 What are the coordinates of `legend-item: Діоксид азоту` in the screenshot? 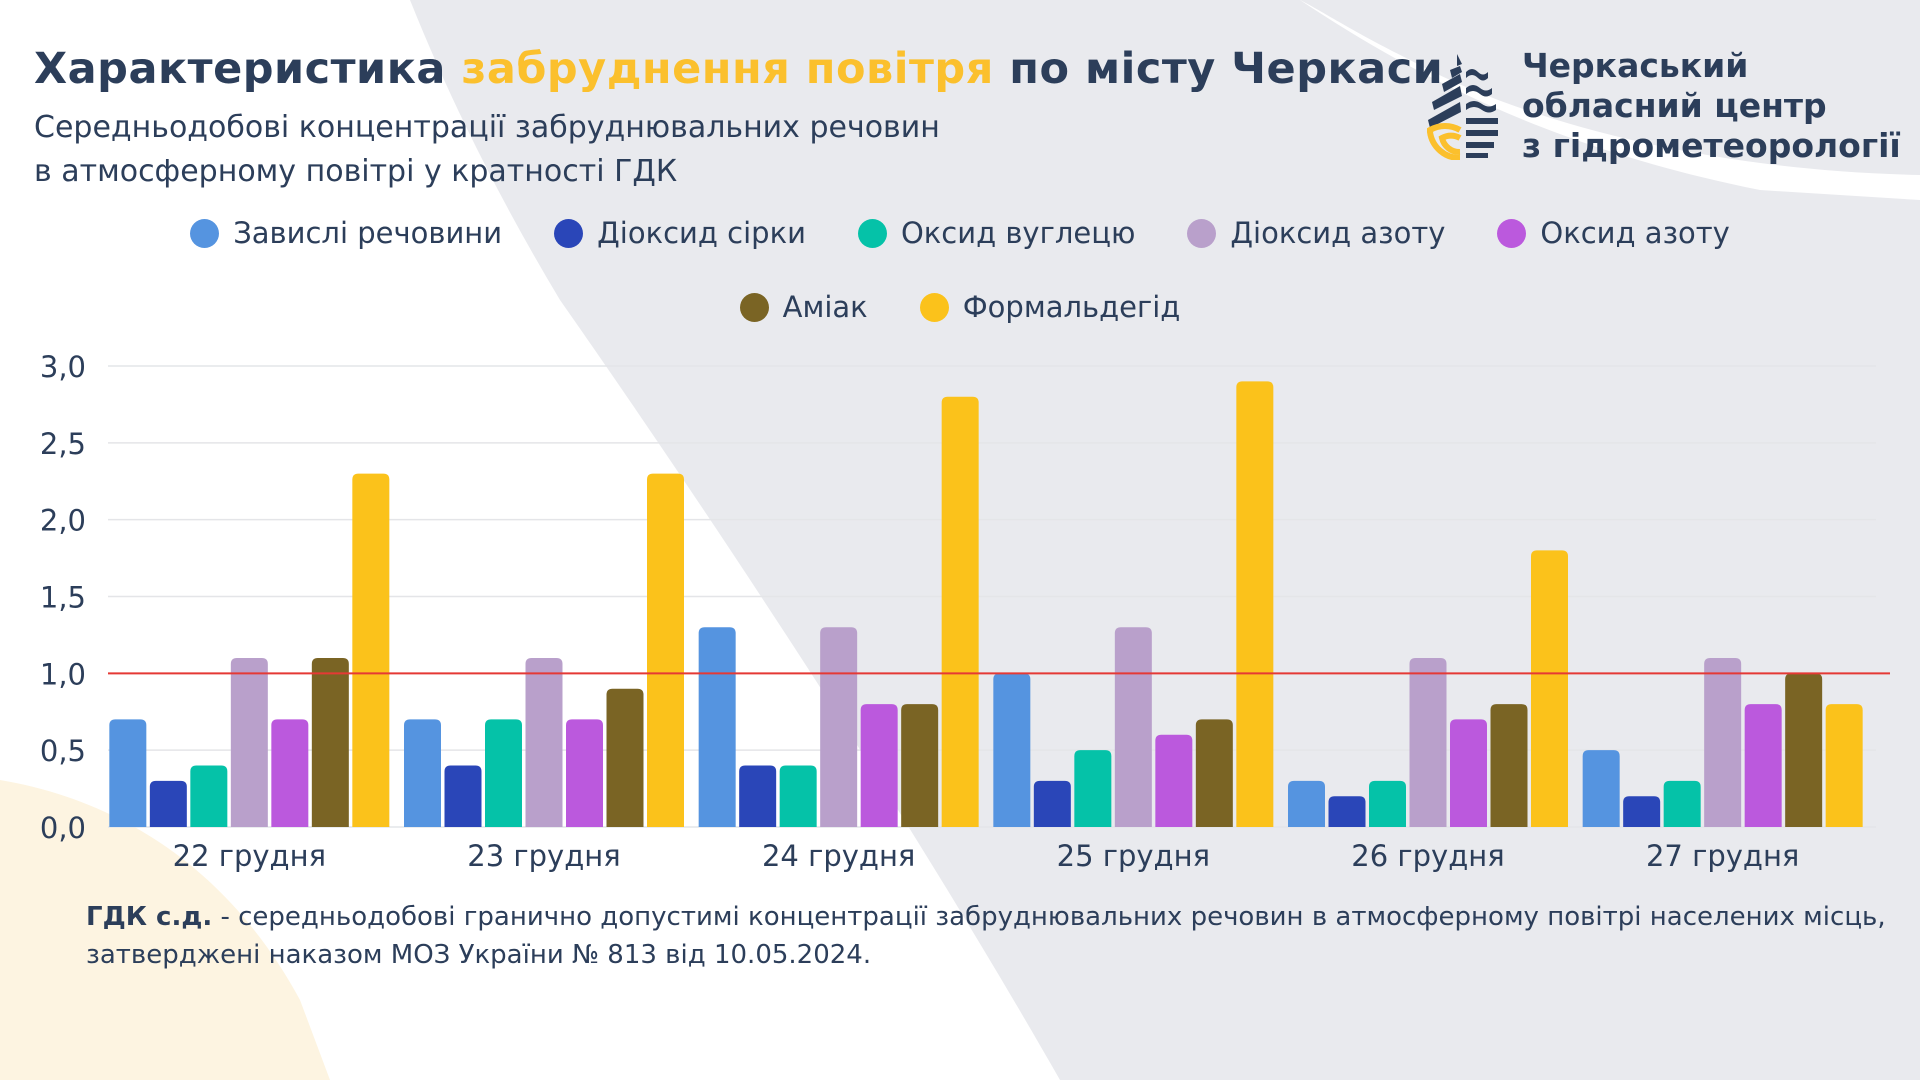 It's located at (1316, 233).